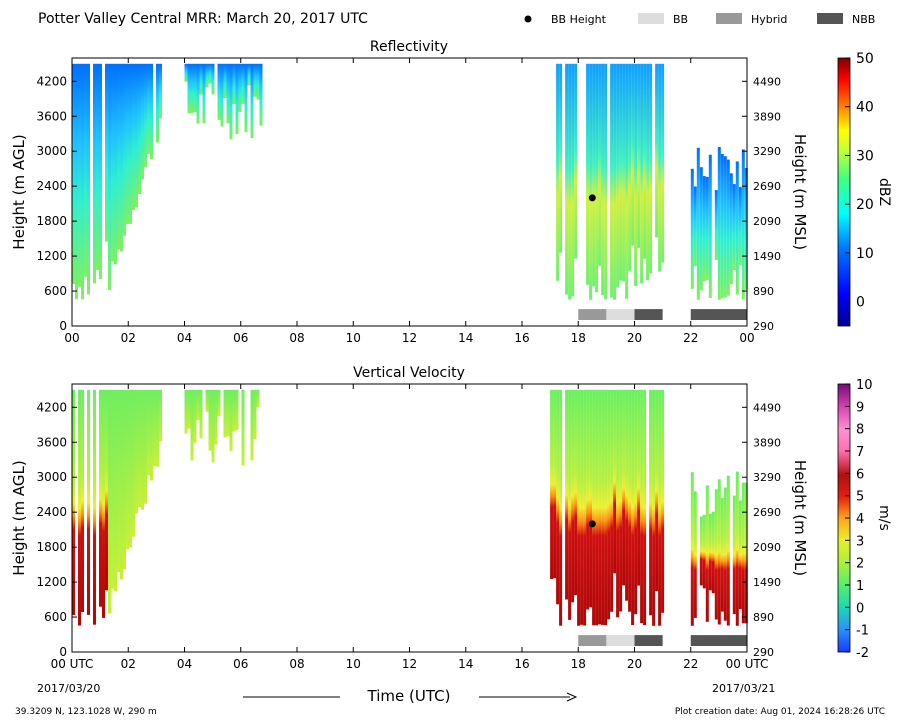  What do you see at coordinates (763, 326) in the screenshot?
I see `reflectivity-ytick-right-label: 290` at bounding box center [763, 326].